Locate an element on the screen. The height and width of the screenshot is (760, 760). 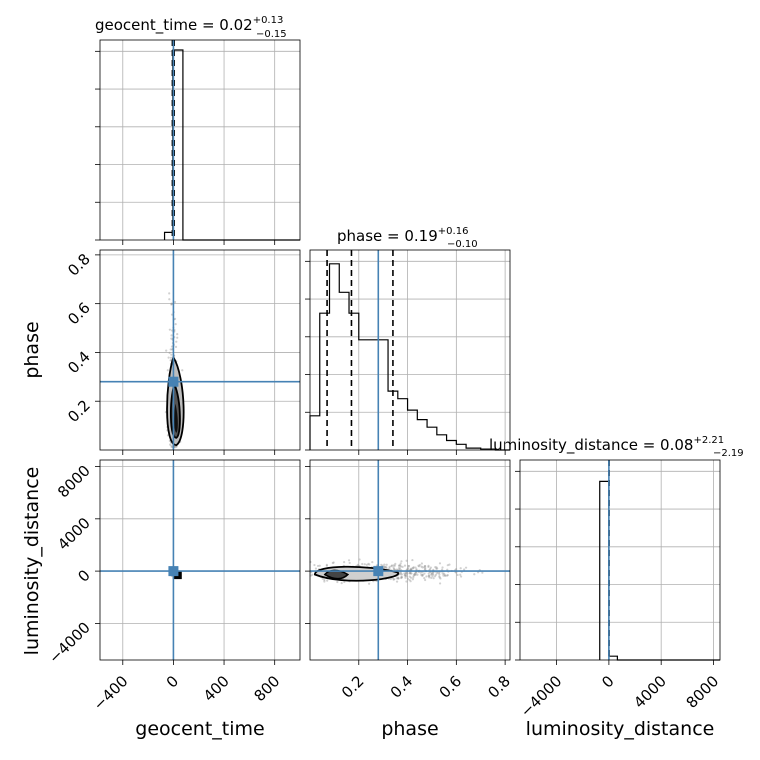
x-tick-label: 800 is located at coordinates (267, 688).